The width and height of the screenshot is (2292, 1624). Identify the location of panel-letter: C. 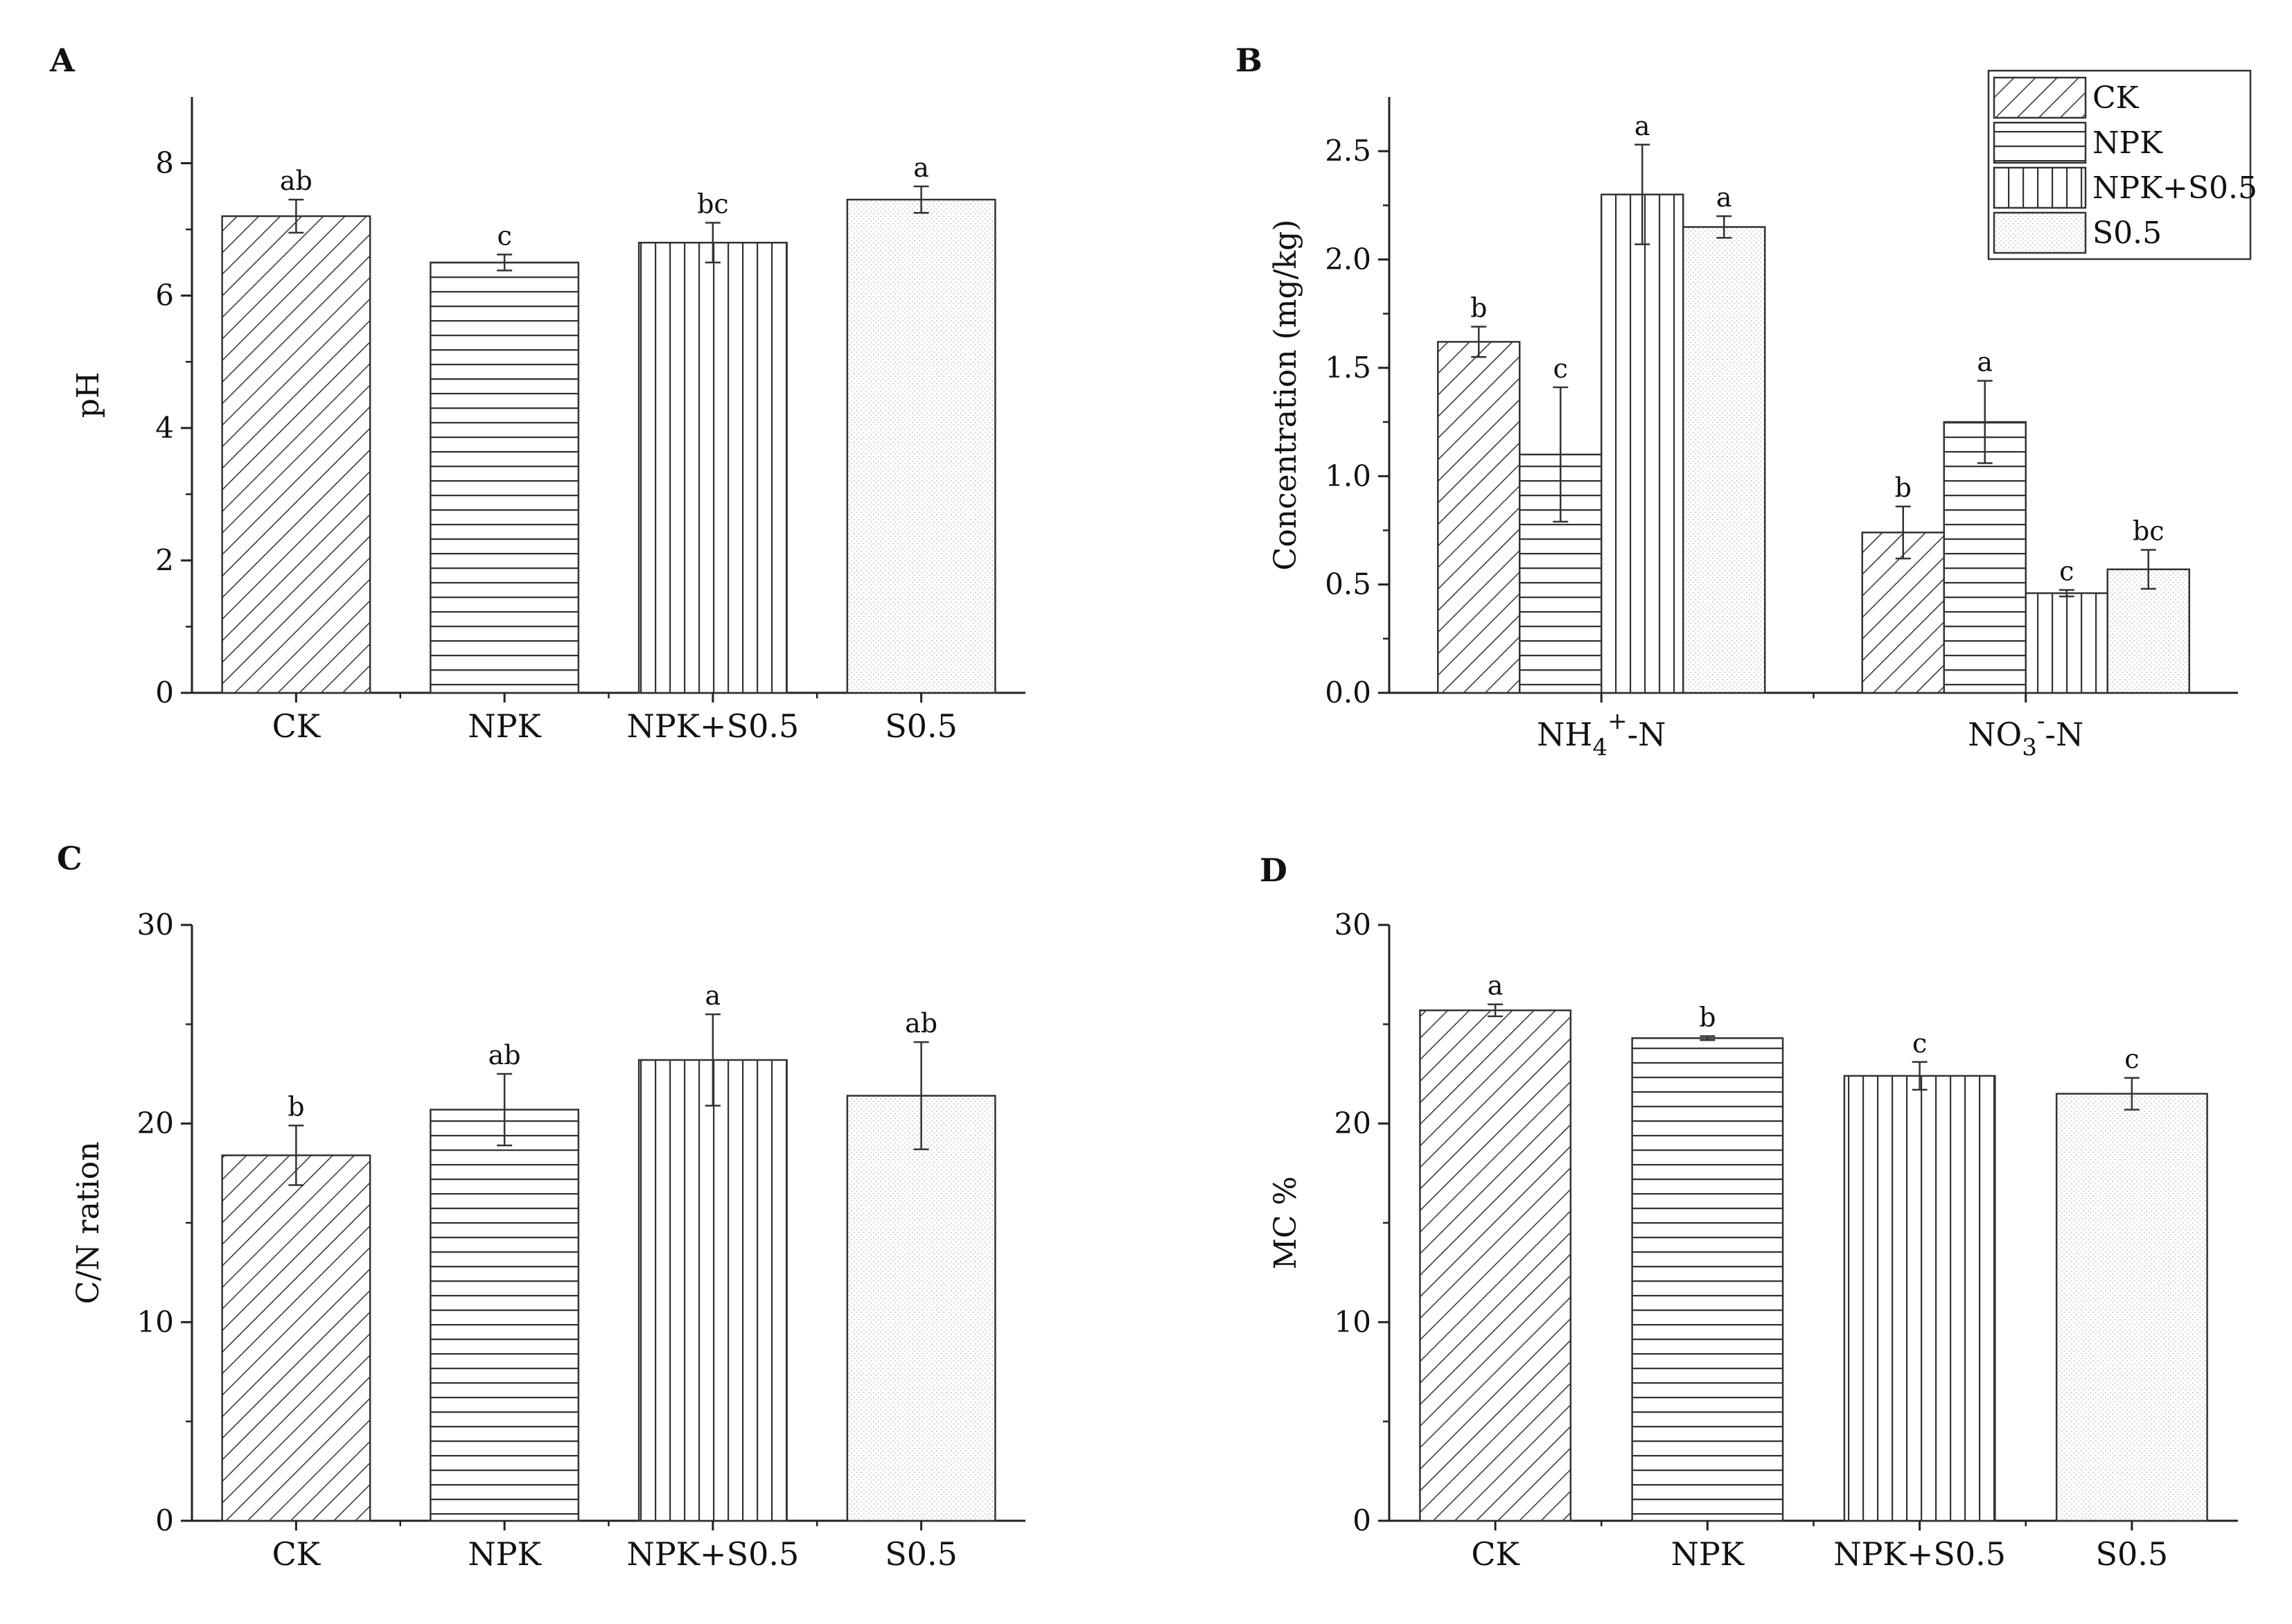
(69, 858).